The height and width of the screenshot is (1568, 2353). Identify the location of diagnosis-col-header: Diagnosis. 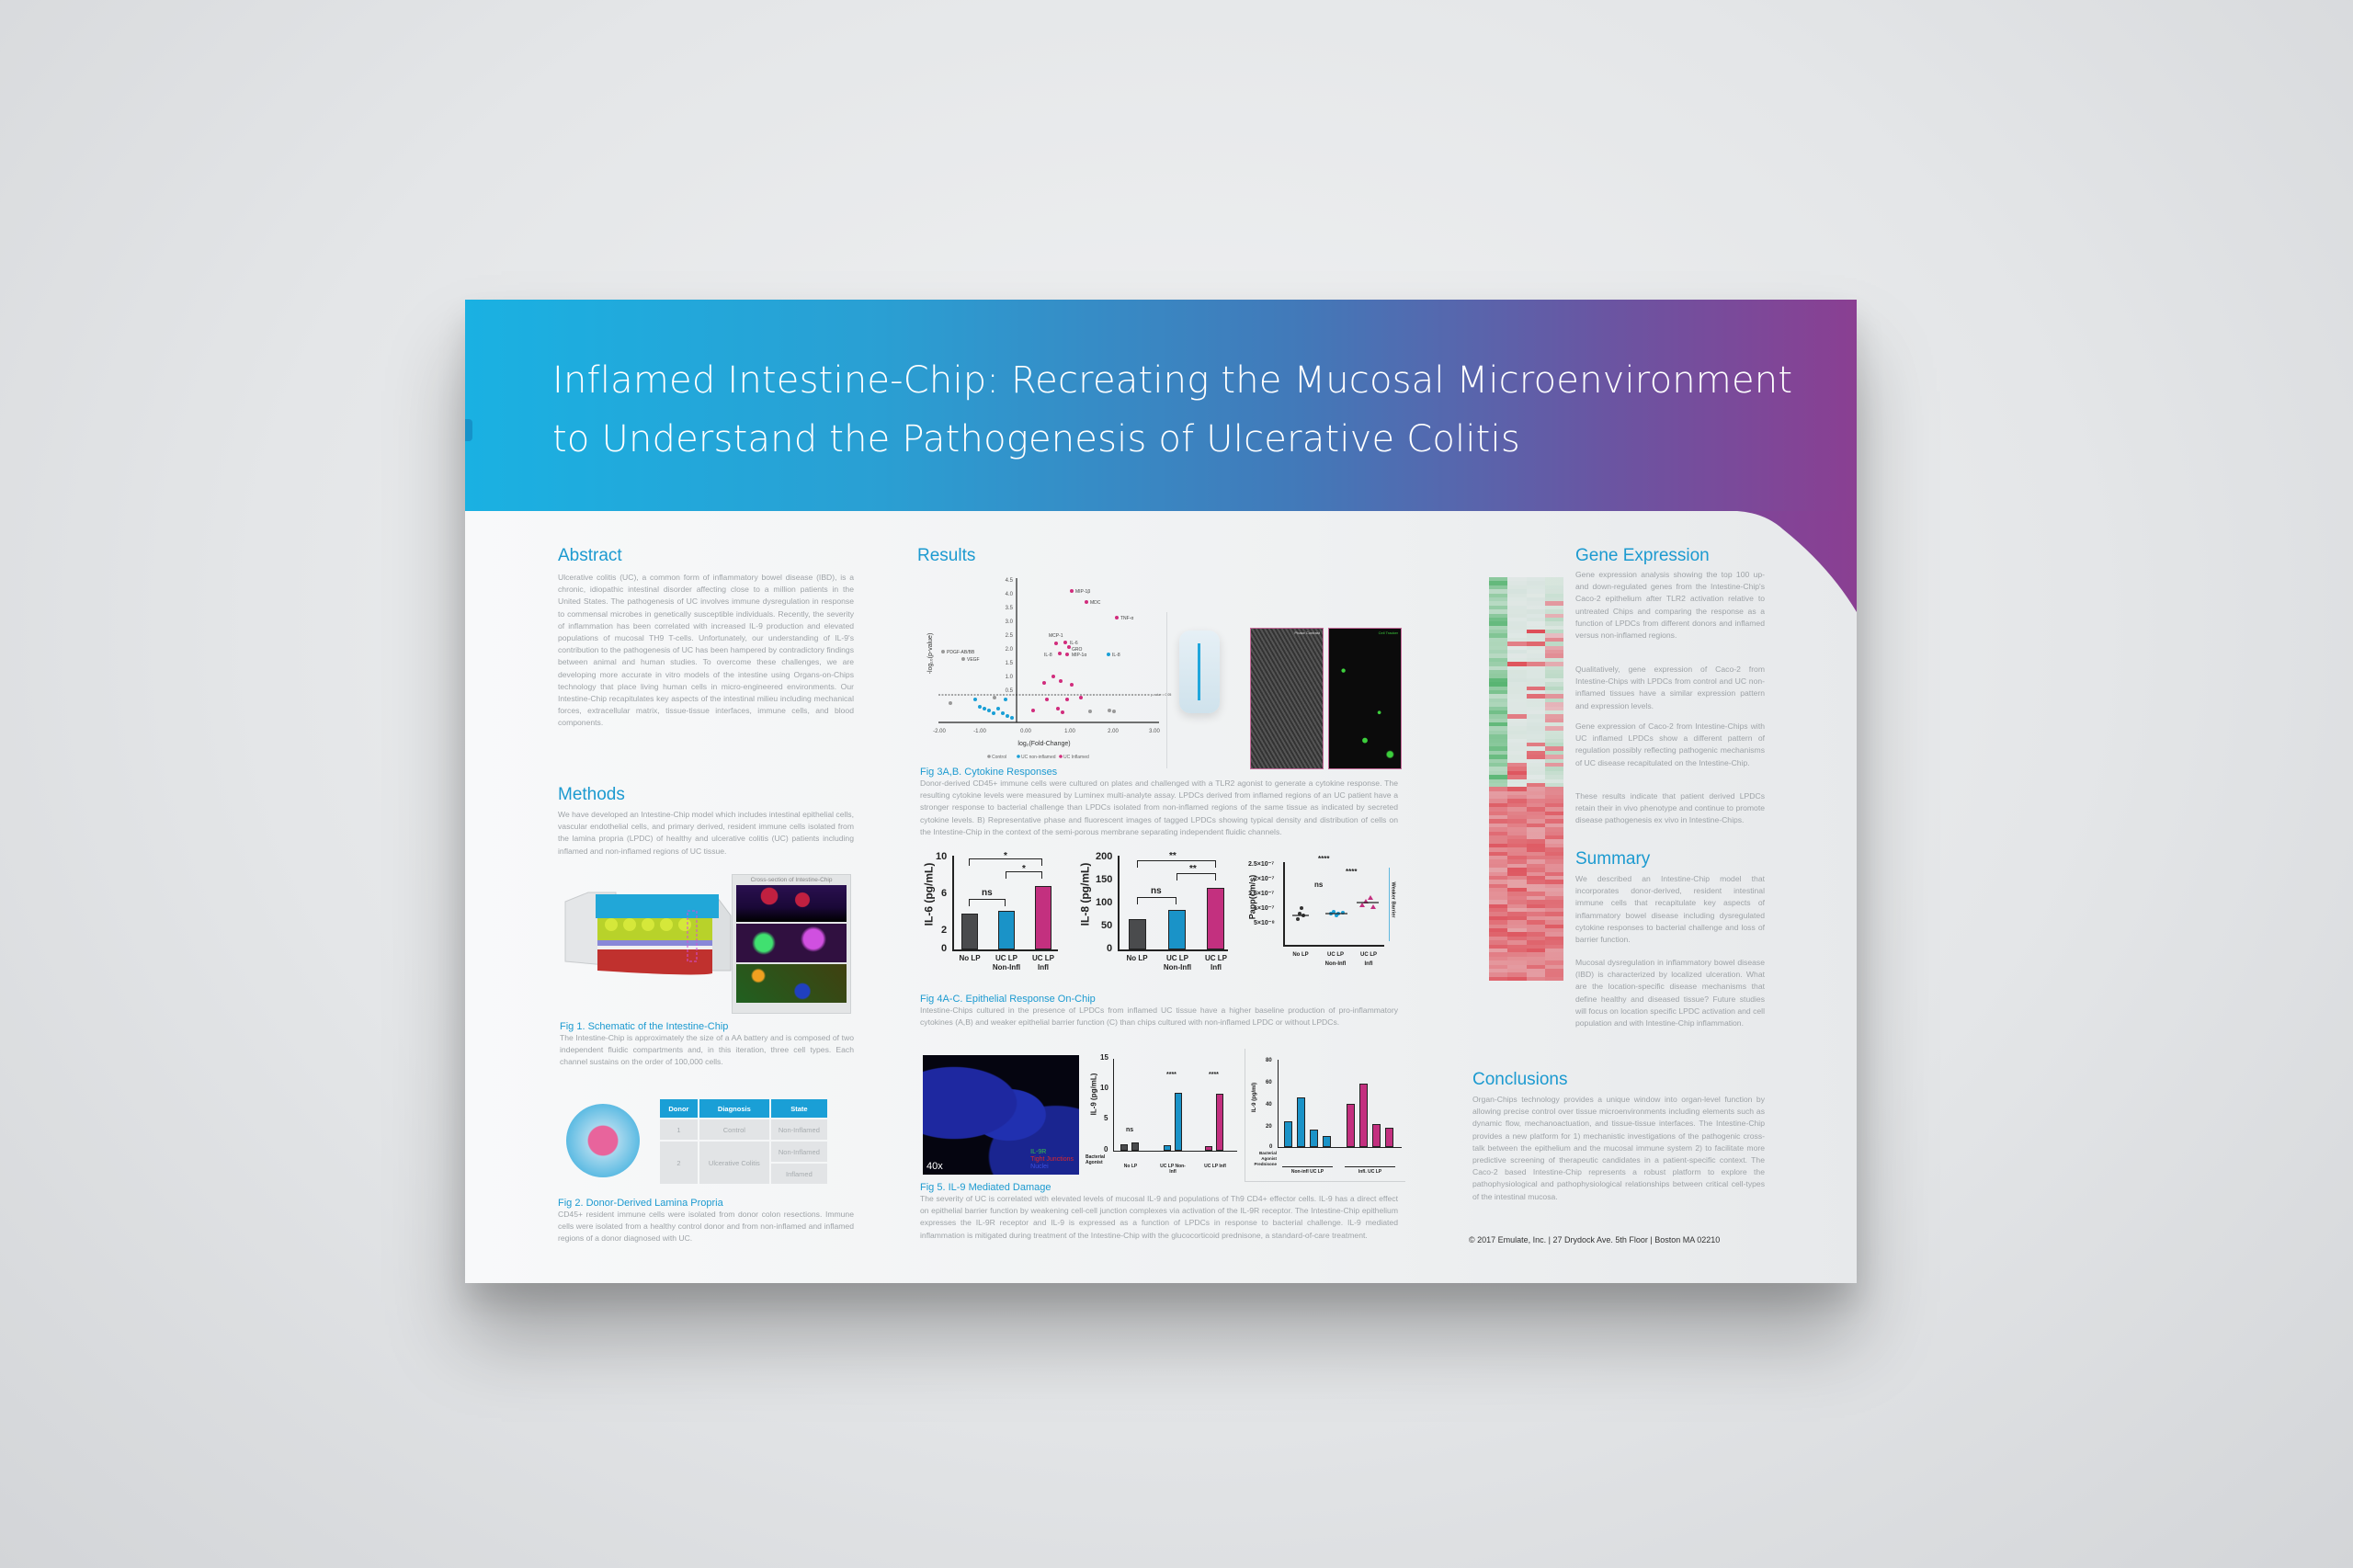
(734, 1108).